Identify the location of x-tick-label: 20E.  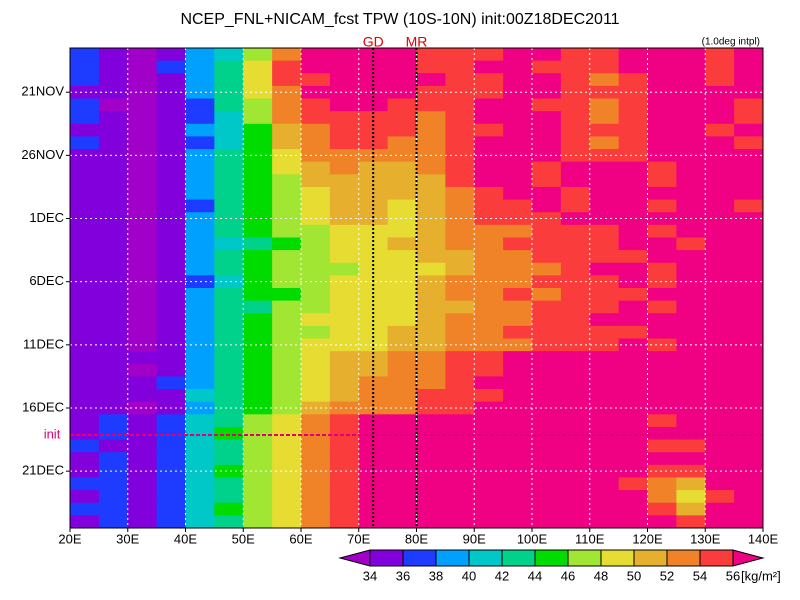
(69, 538).